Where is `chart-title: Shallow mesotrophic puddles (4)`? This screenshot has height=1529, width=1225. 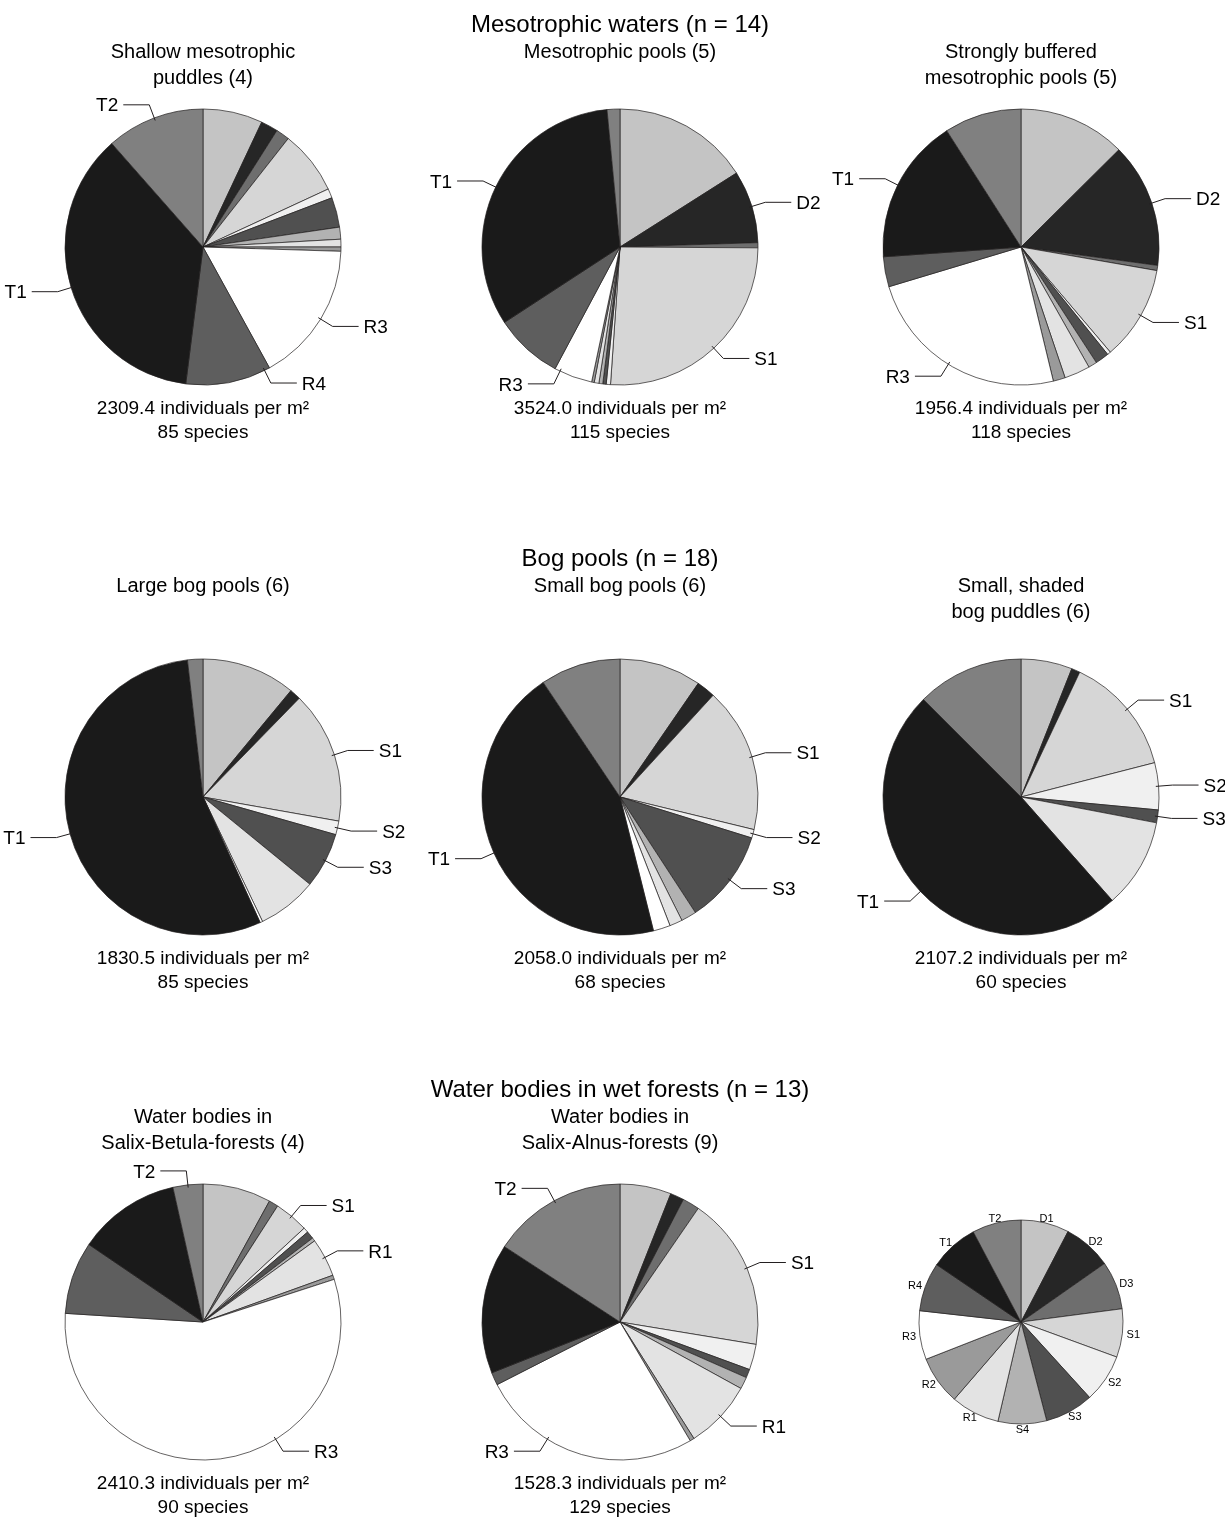
chart-title: Shallow mesotrophic puddles (4) is located at coordinates (203, 64).